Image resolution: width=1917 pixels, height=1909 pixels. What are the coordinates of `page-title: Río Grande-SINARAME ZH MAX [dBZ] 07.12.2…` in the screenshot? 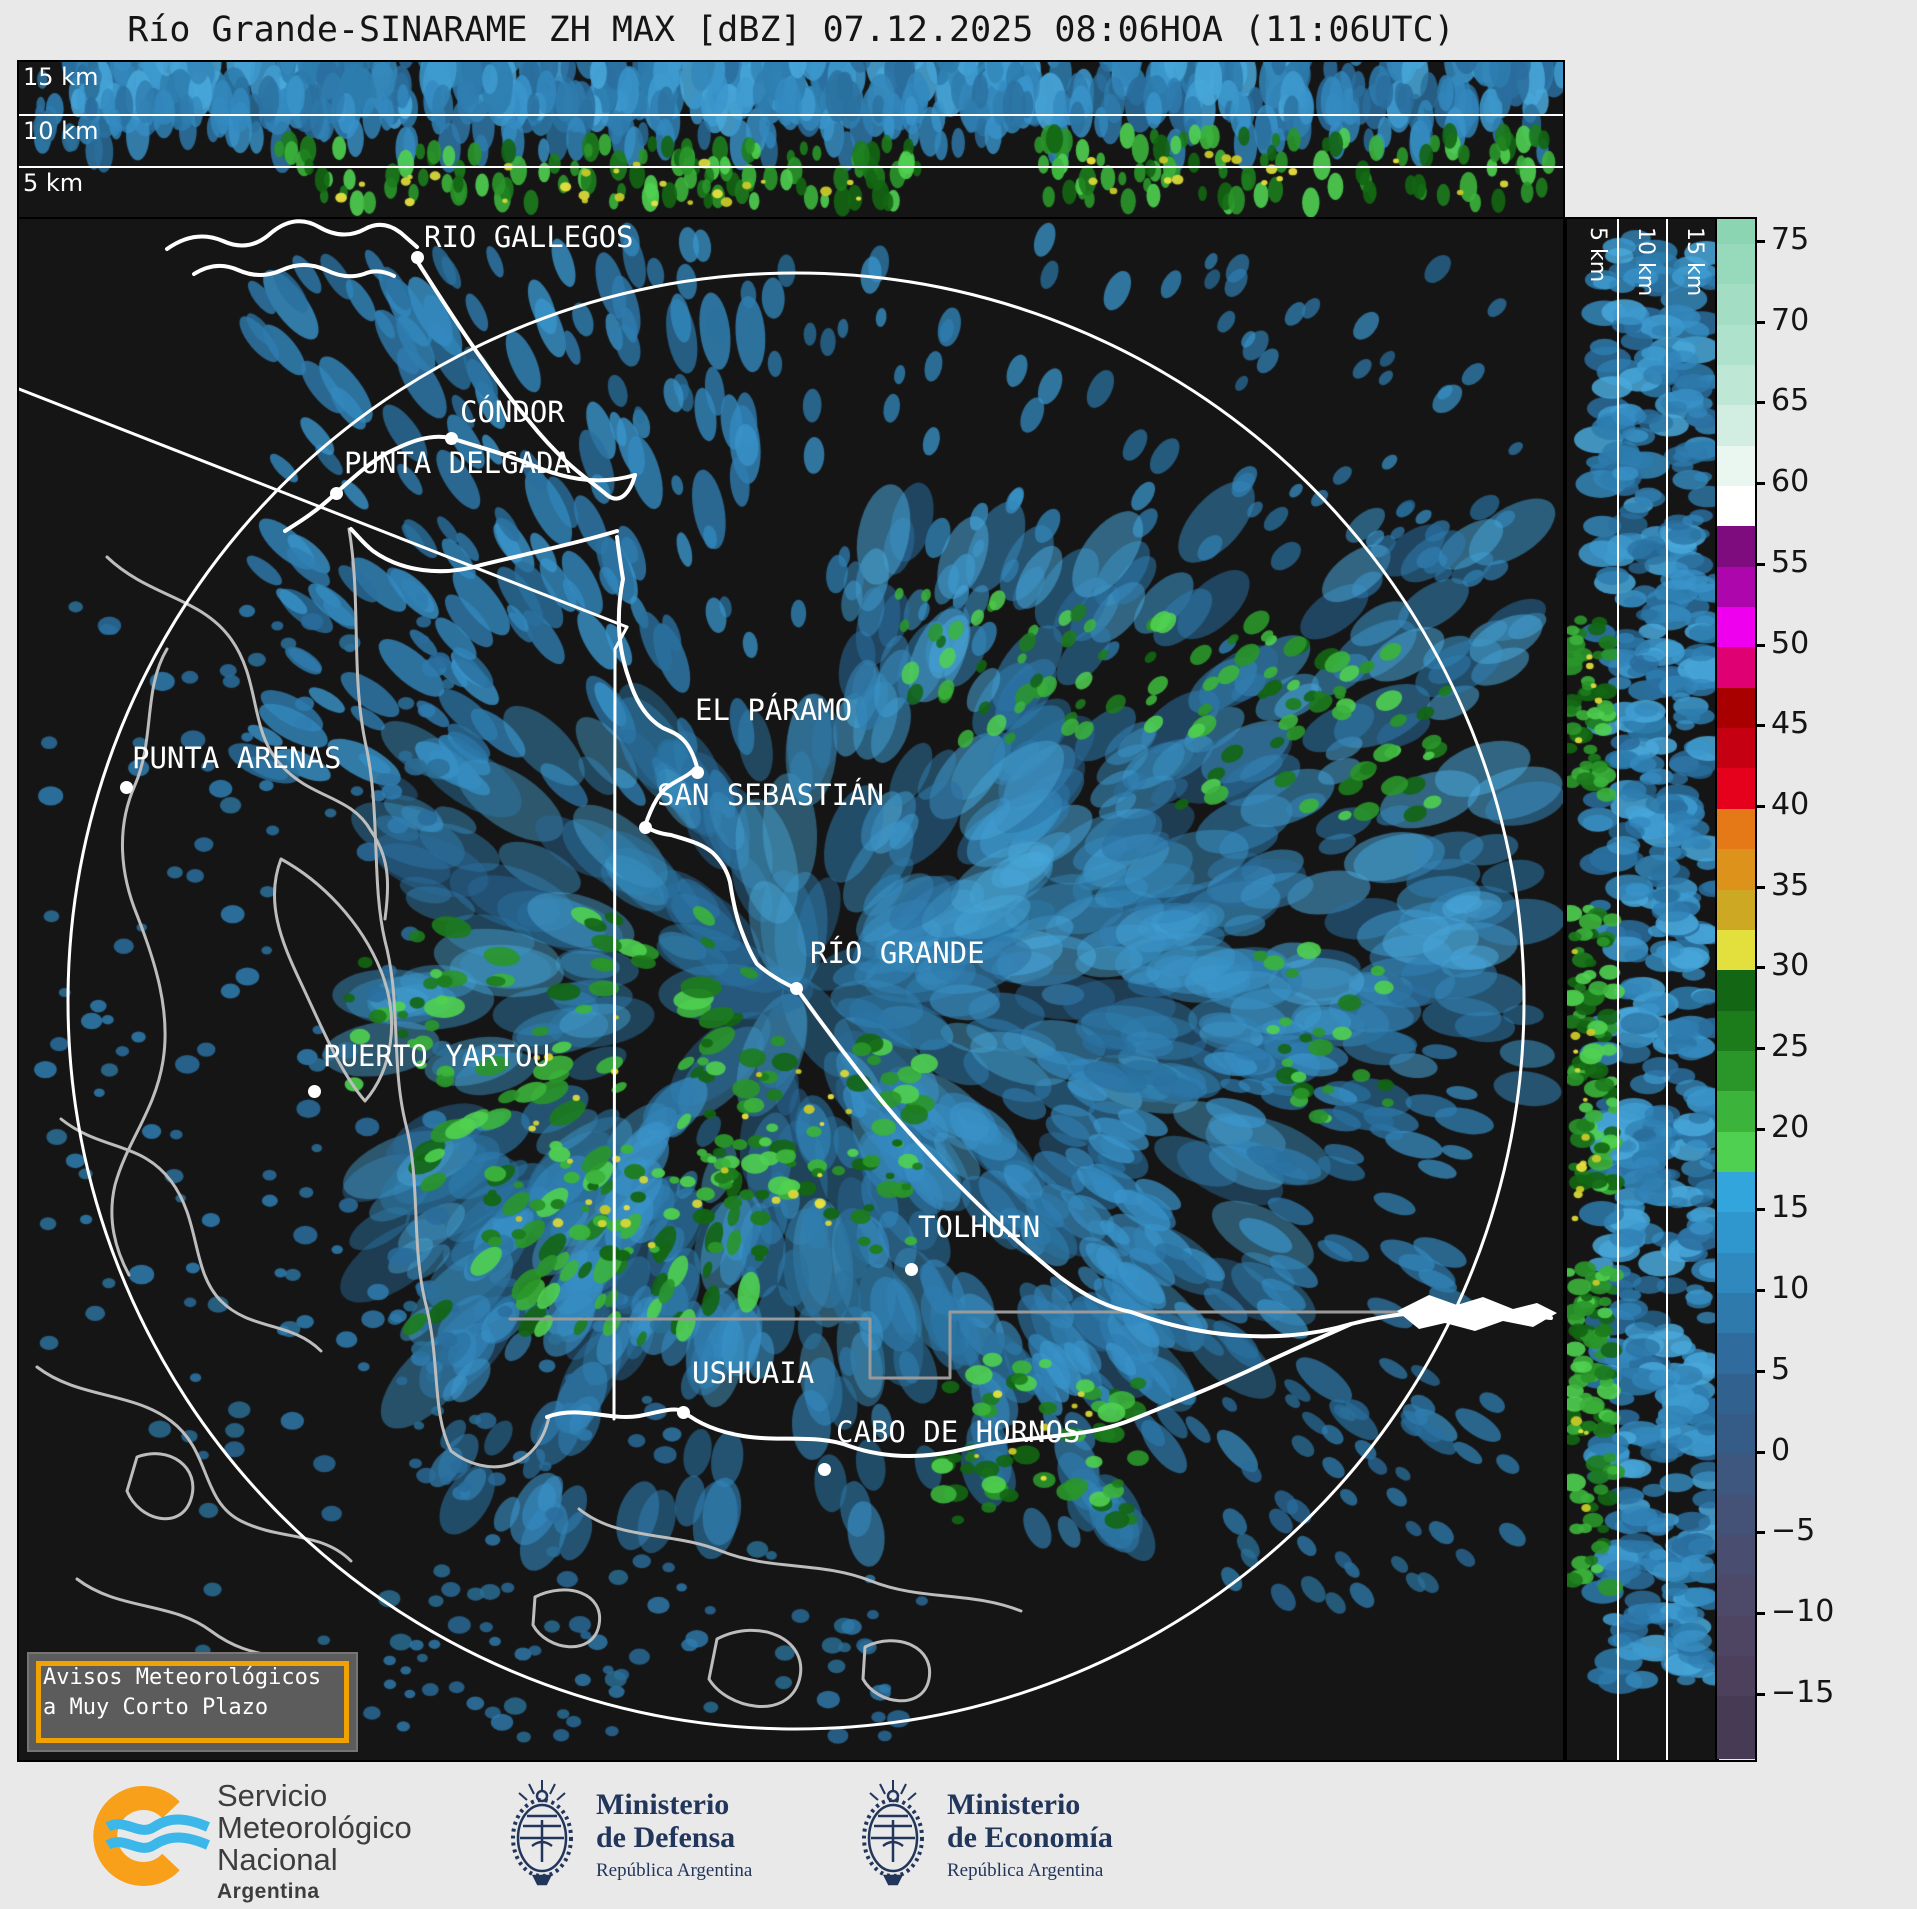 It's located at (791, 30).